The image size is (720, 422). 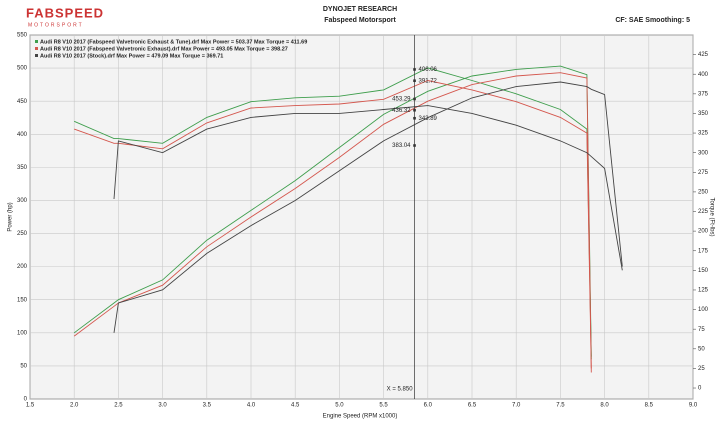 What do you see at coordinates (703, 114) in the screenshot?
I see `y2-tick-label: 350` at bounding box center [703, 114].